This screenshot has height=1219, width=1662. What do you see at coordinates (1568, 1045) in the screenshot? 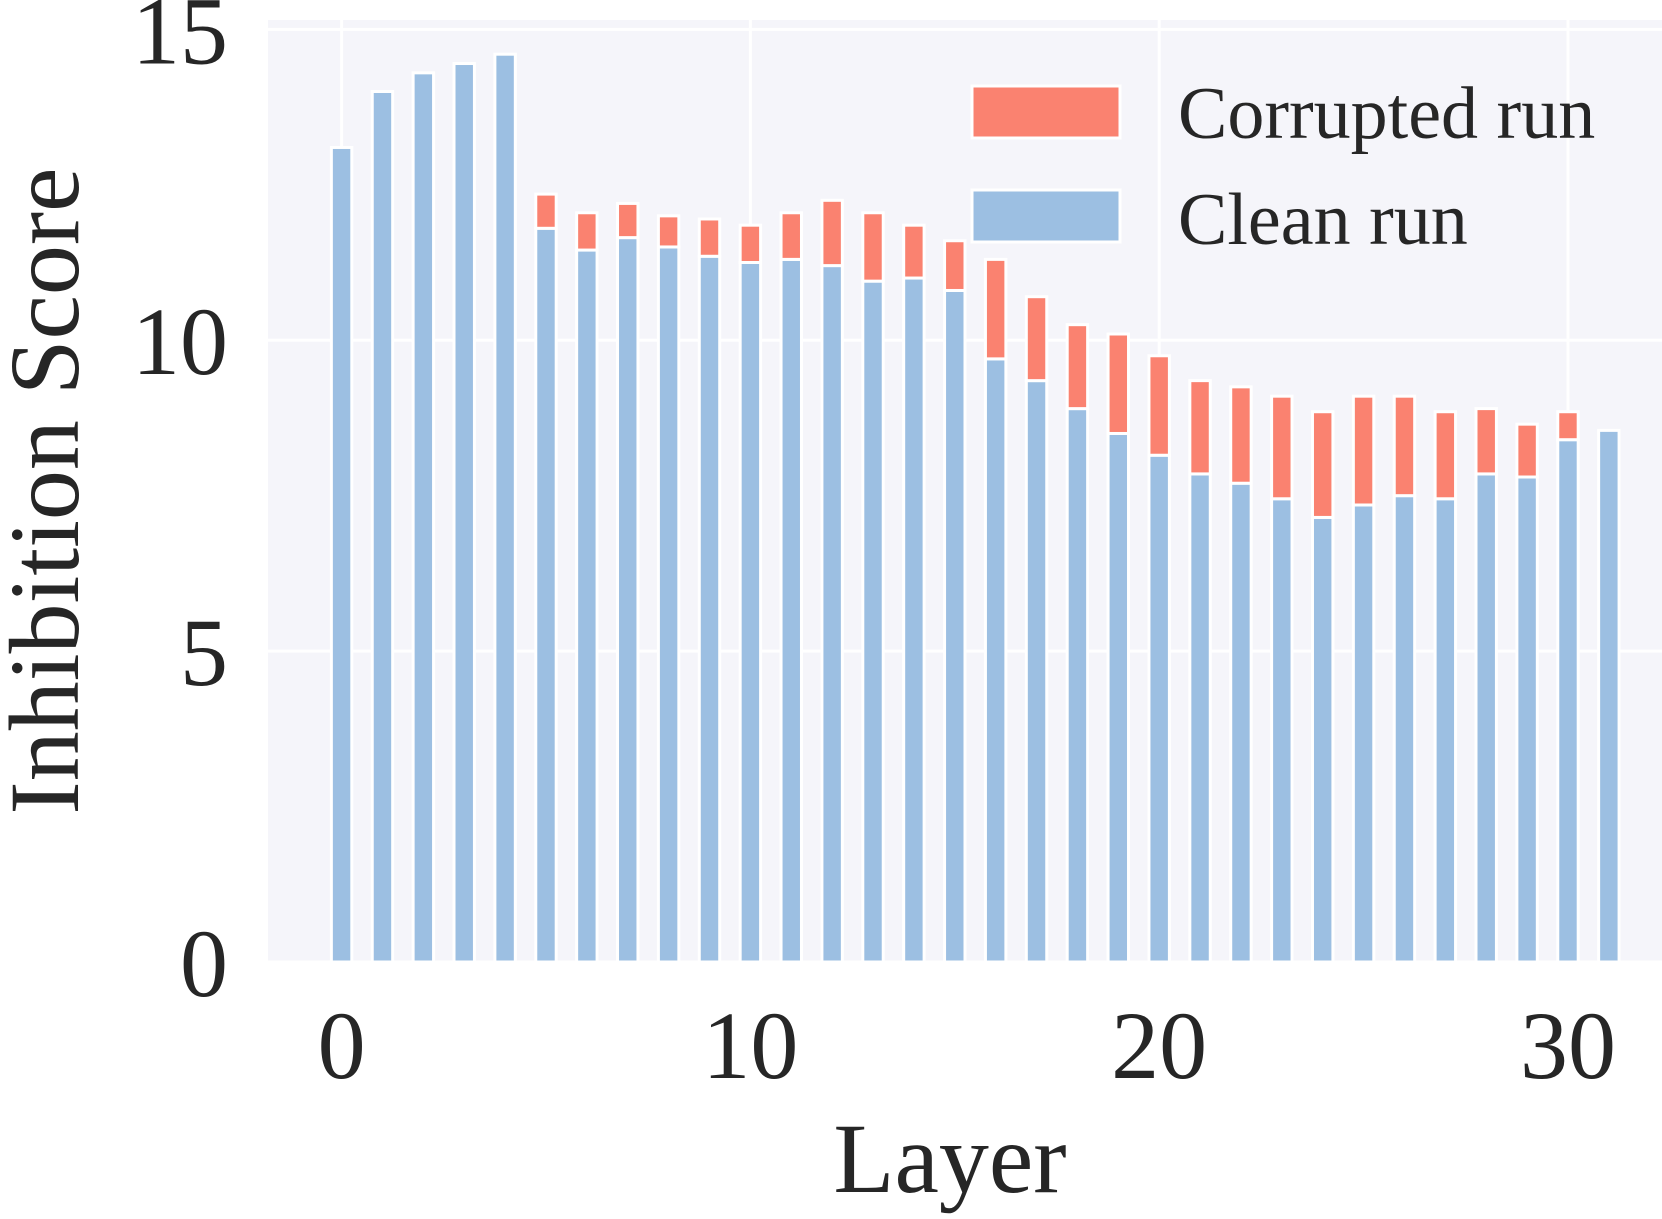
I see `x-tick-label-30: 30` at bounding box center [1568, 1045].